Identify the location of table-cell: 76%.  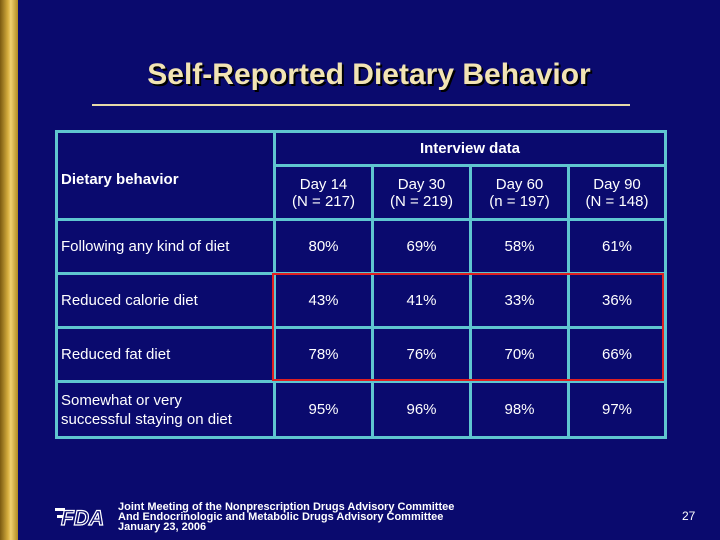
(421, 354).